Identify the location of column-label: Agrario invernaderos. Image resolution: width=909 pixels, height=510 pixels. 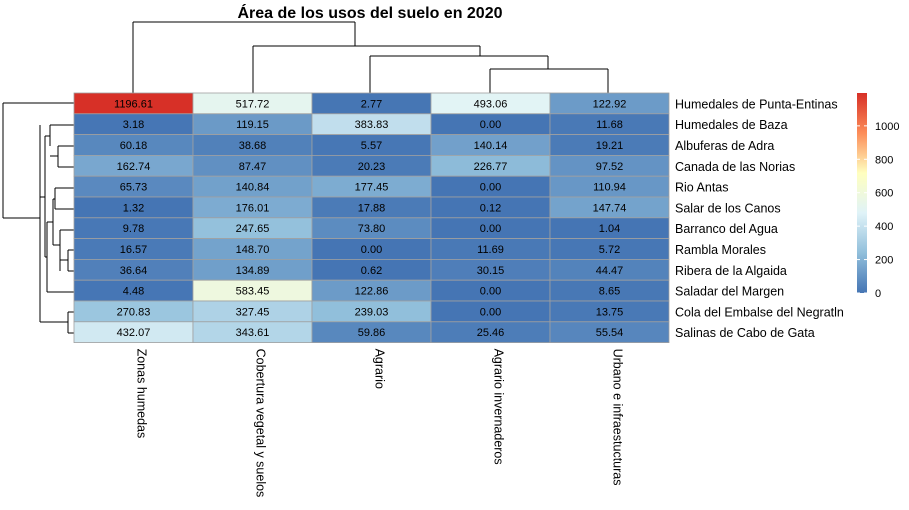
(499, 407).